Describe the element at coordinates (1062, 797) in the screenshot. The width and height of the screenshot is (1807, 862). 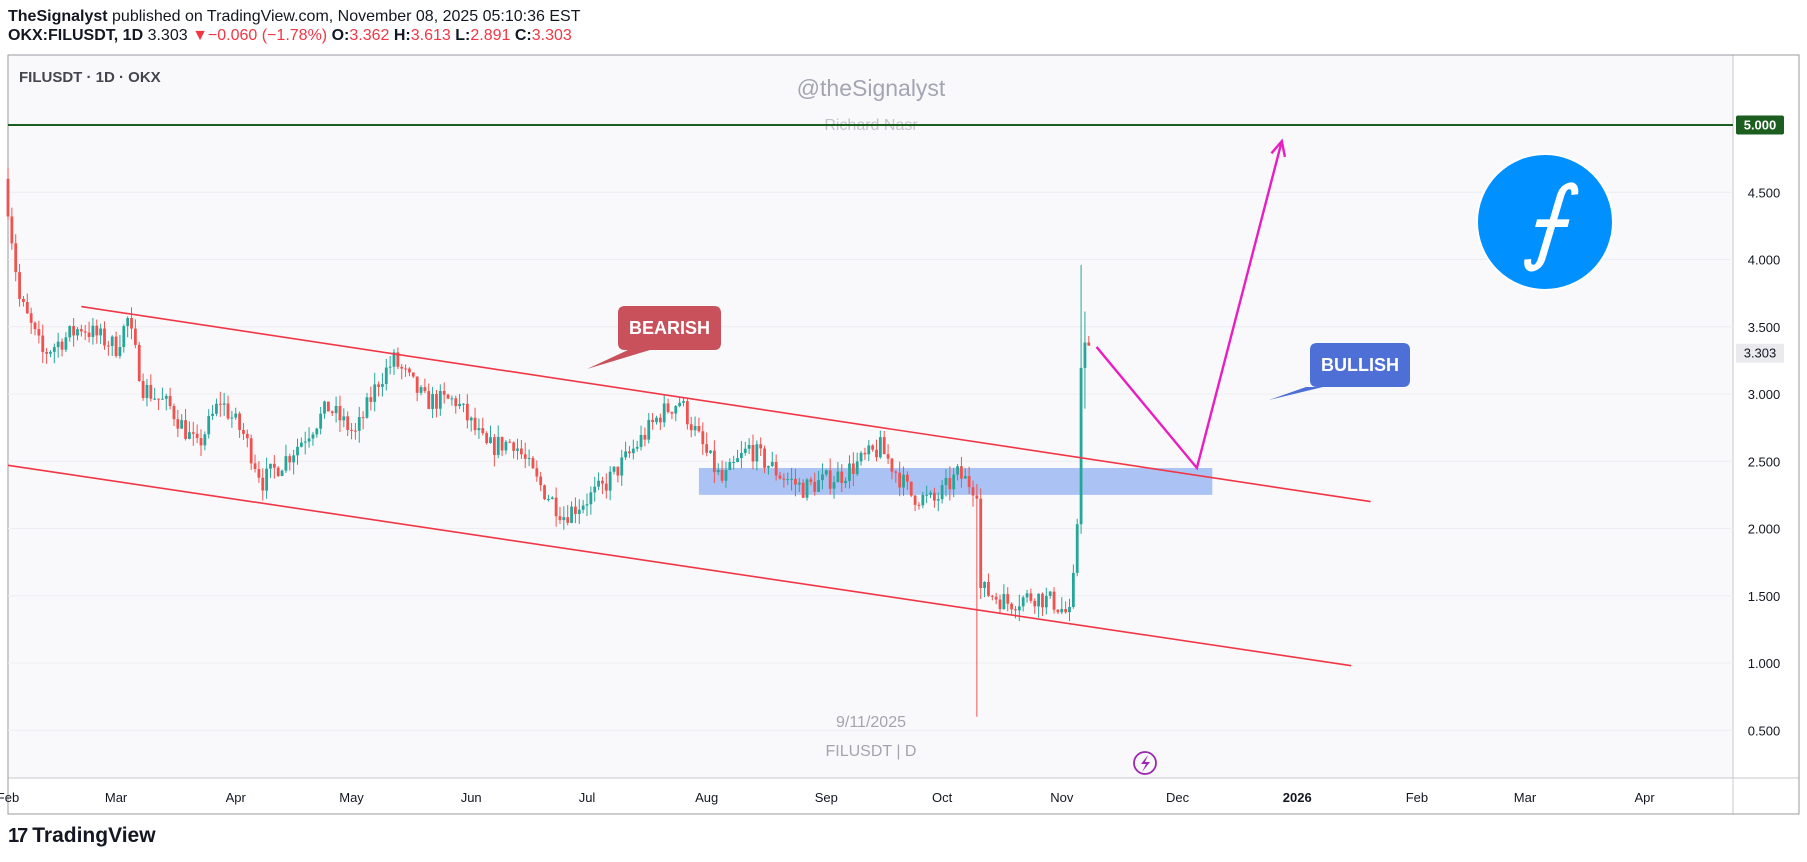
I see `x-tick-label: Nov` at that location.